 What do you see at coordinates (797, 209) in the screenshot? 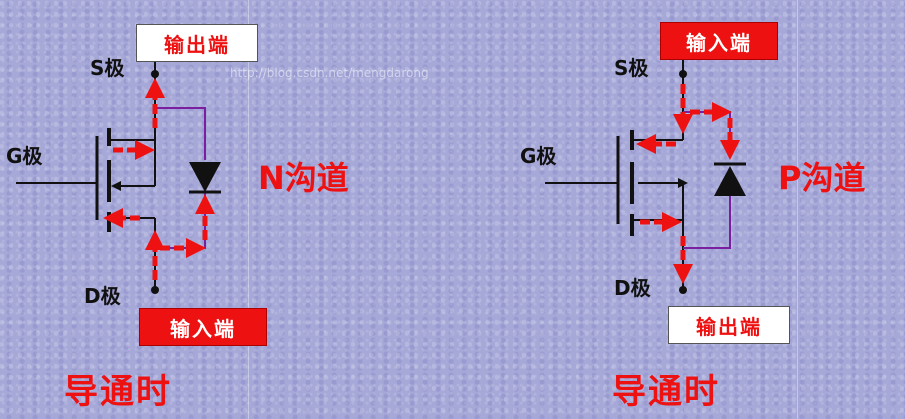
I see `panel-divider-right` at bounding box center [797, 209].